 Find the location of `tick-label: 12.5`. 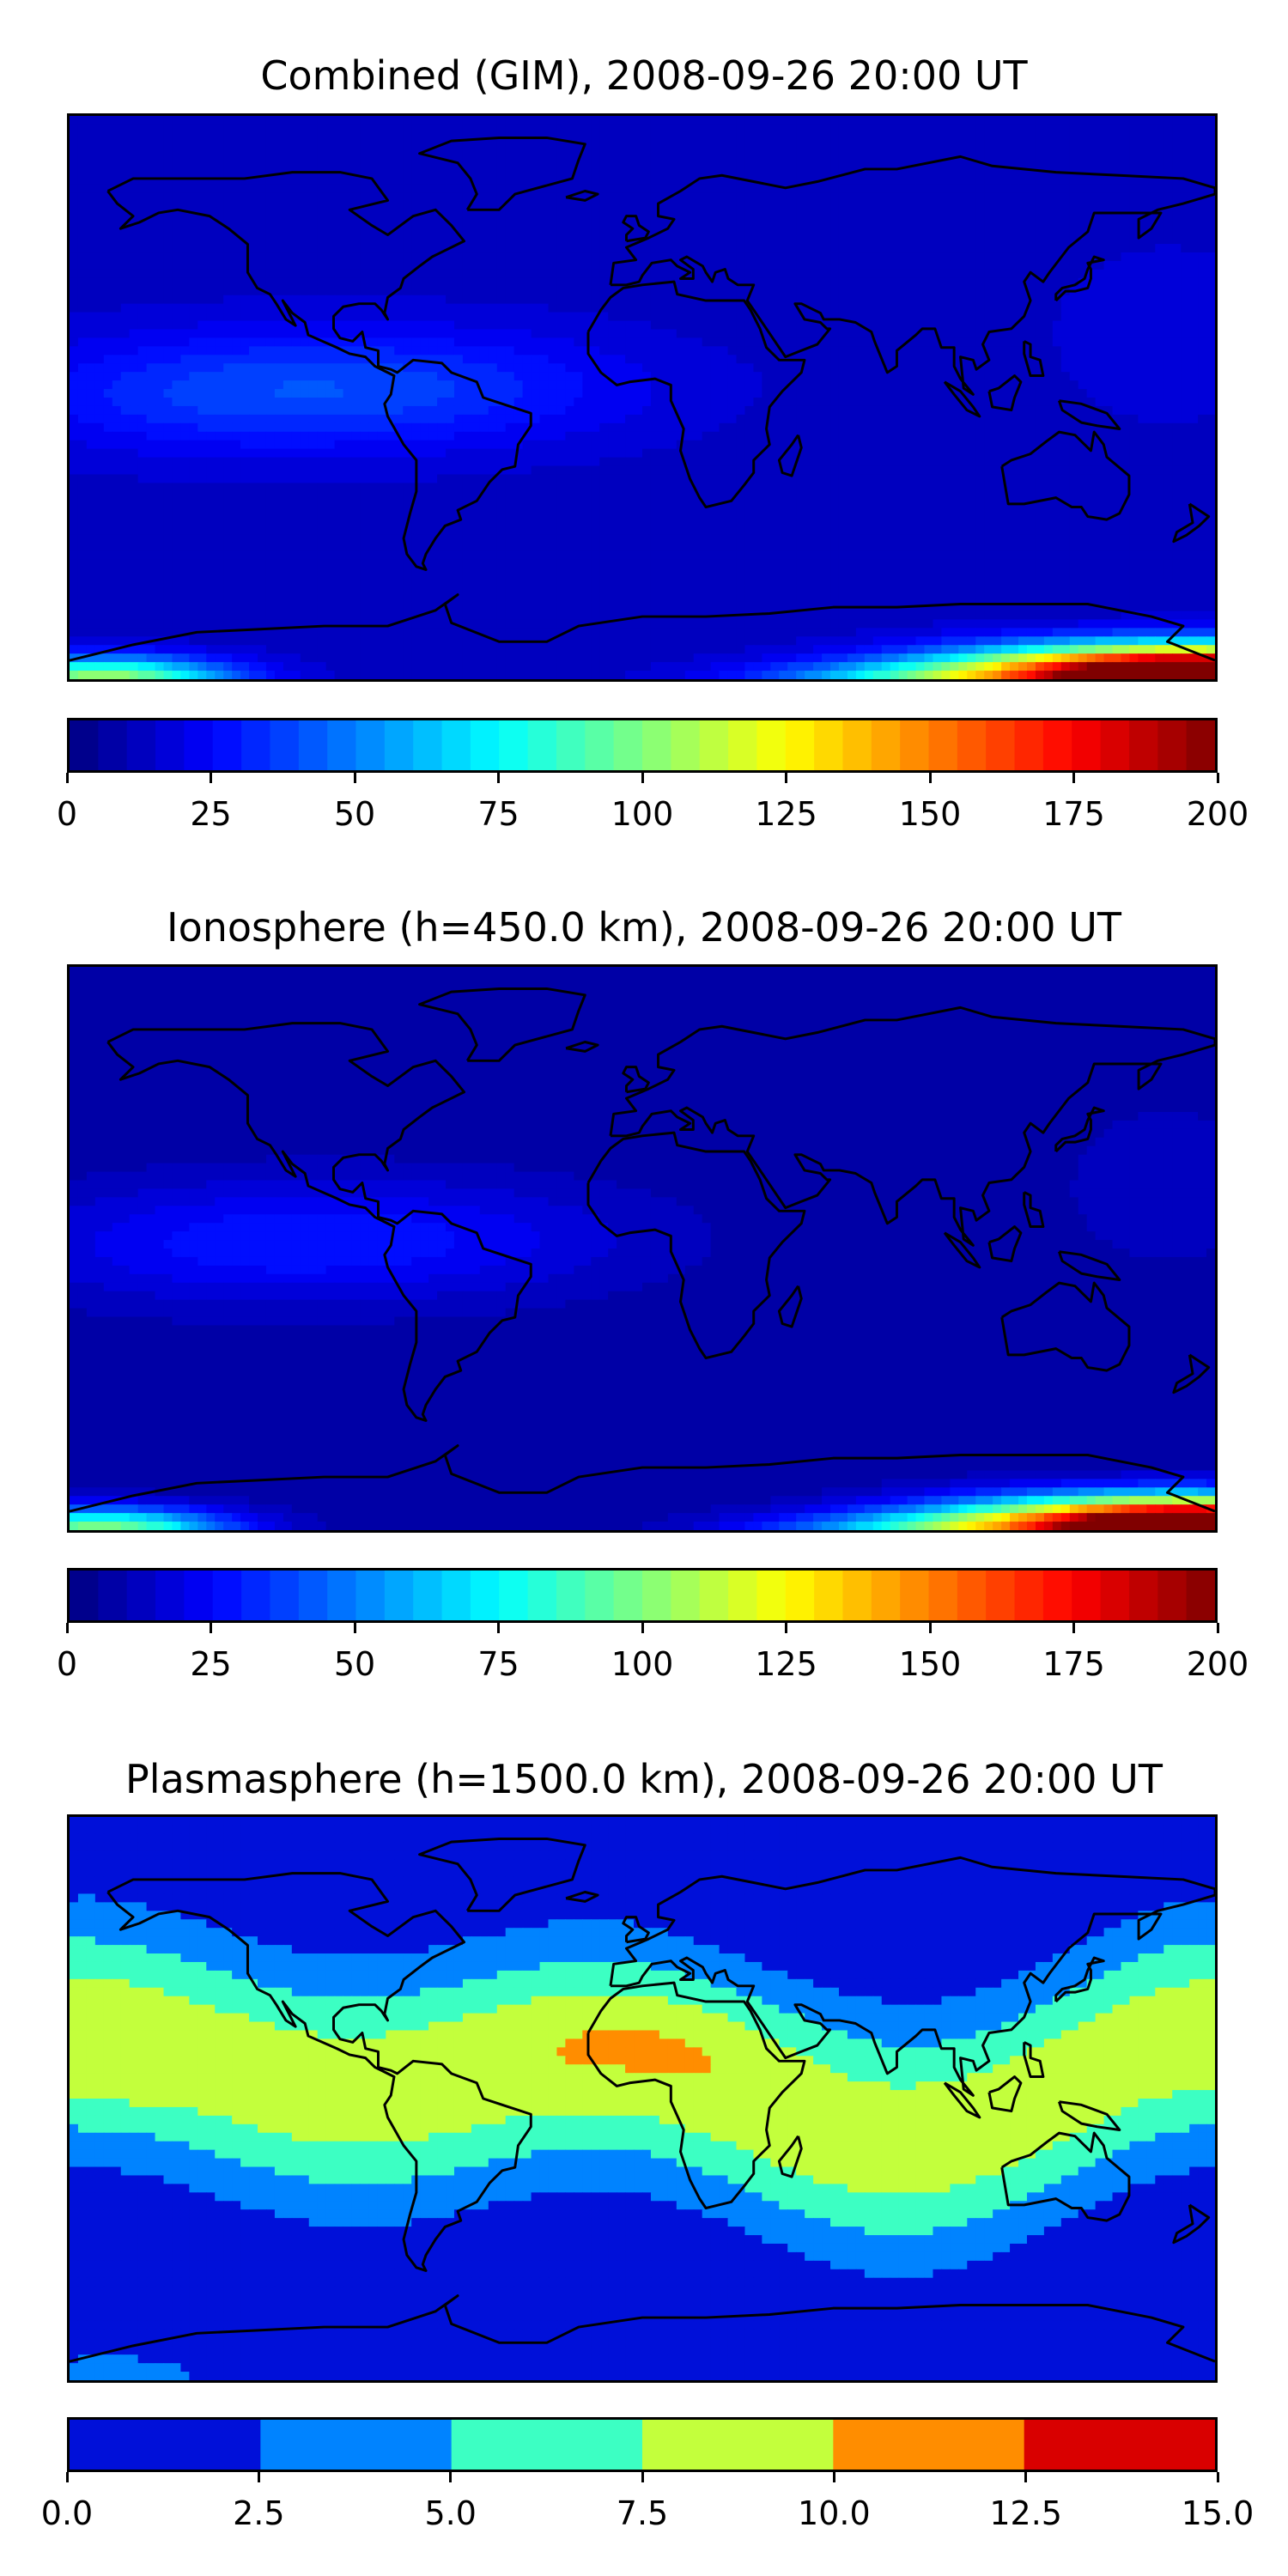

tick-label: 12.5 is located at coordinates (1026, 2513).